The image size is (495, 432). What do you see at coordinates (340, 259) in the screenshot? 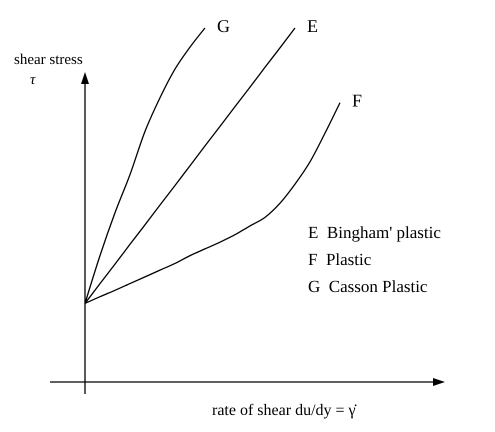
I see `annotation: F Plastic` at bounding box center [340, 259].